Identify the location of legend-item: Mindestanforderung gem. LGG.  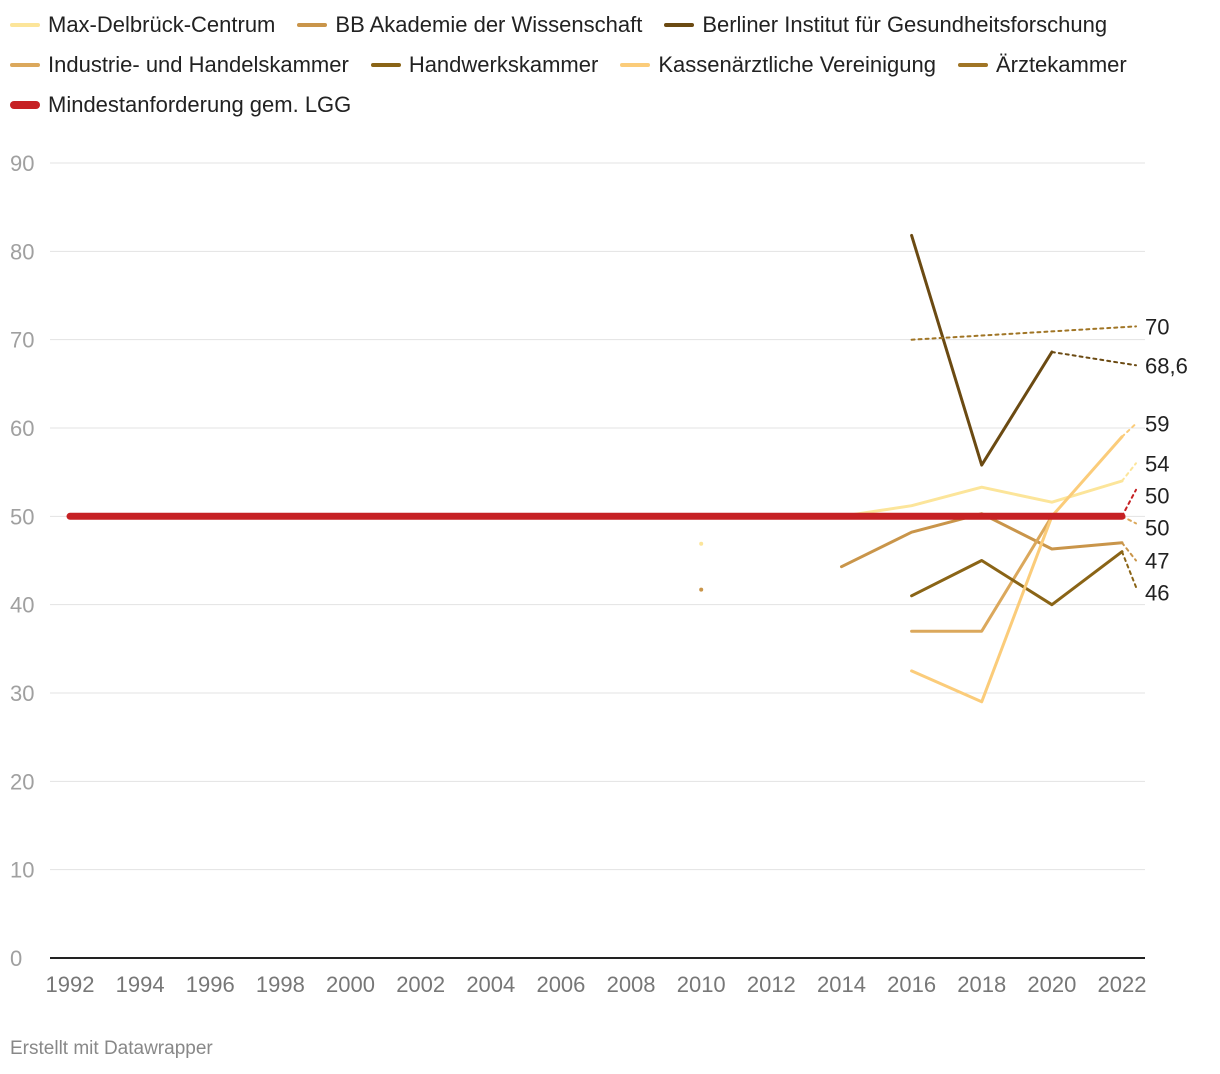
(180, 105).